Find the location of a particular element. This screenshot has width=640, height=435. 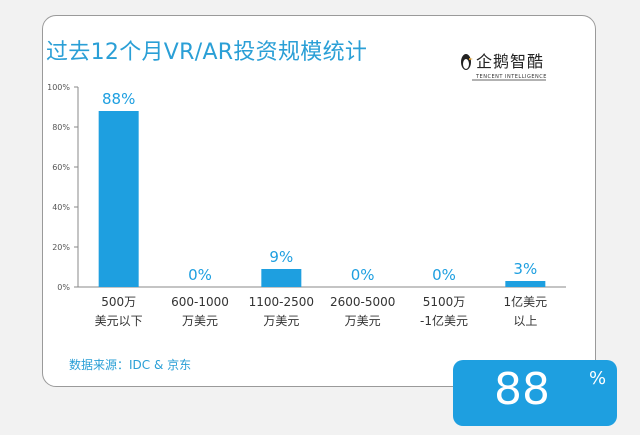

y-tick-label: 80% is located at coordinates (61, 127).